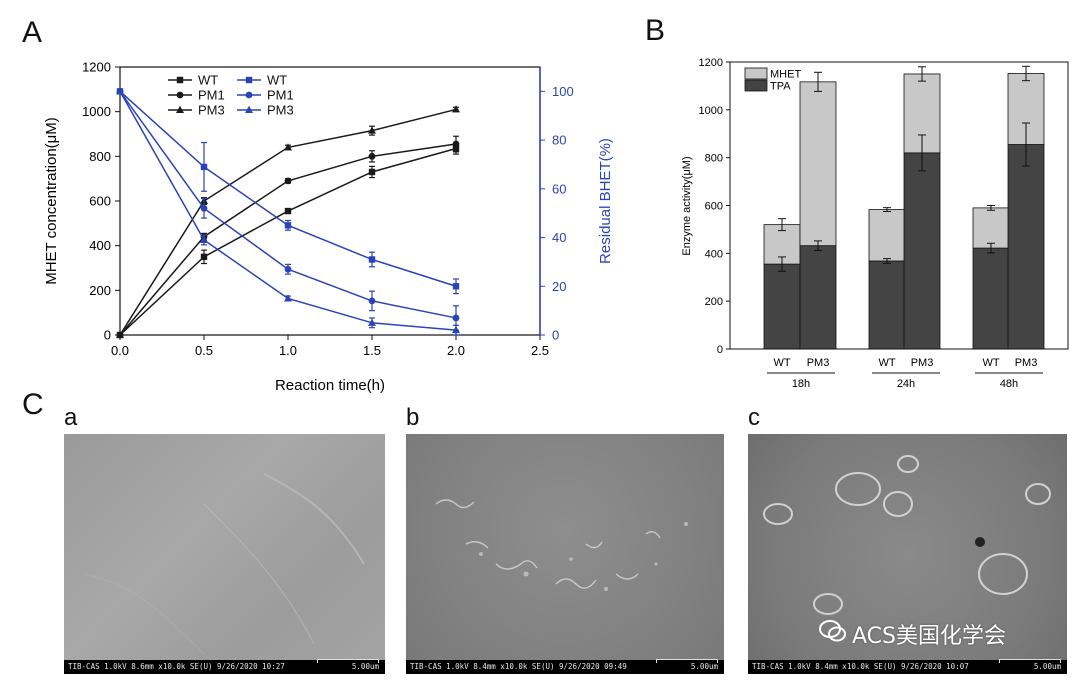  I want to click on y2-tick-label: 60, so click(559, 188).